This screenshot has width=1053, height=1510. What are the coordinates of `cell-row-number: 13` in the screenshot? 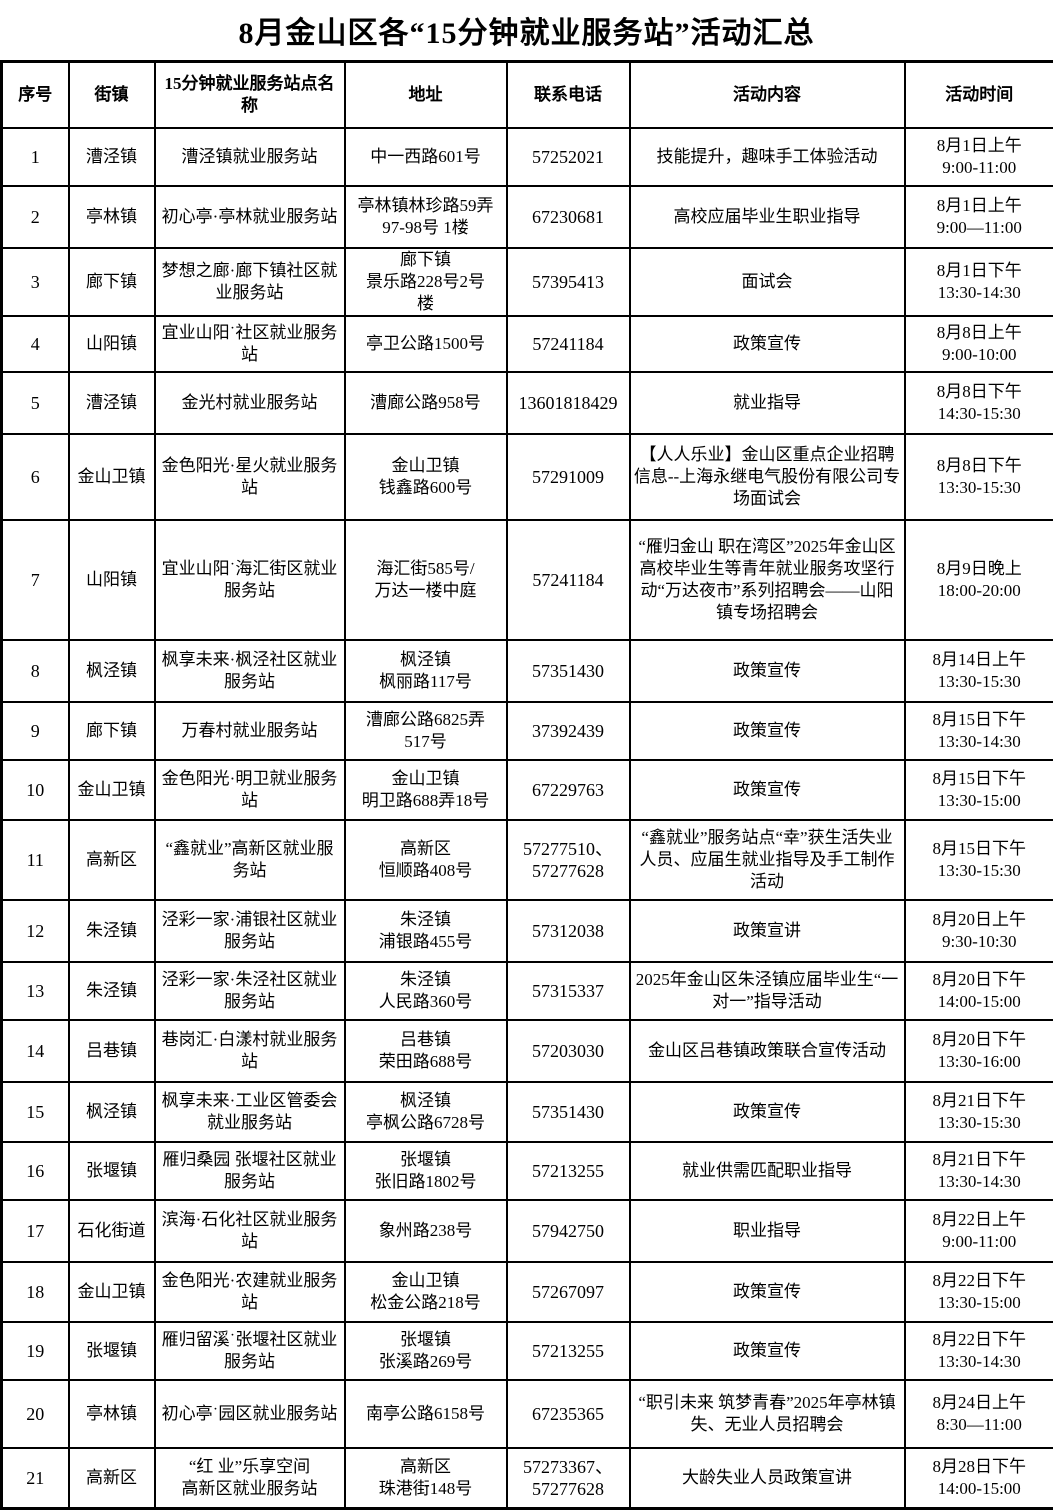 It's located at (35, 991).